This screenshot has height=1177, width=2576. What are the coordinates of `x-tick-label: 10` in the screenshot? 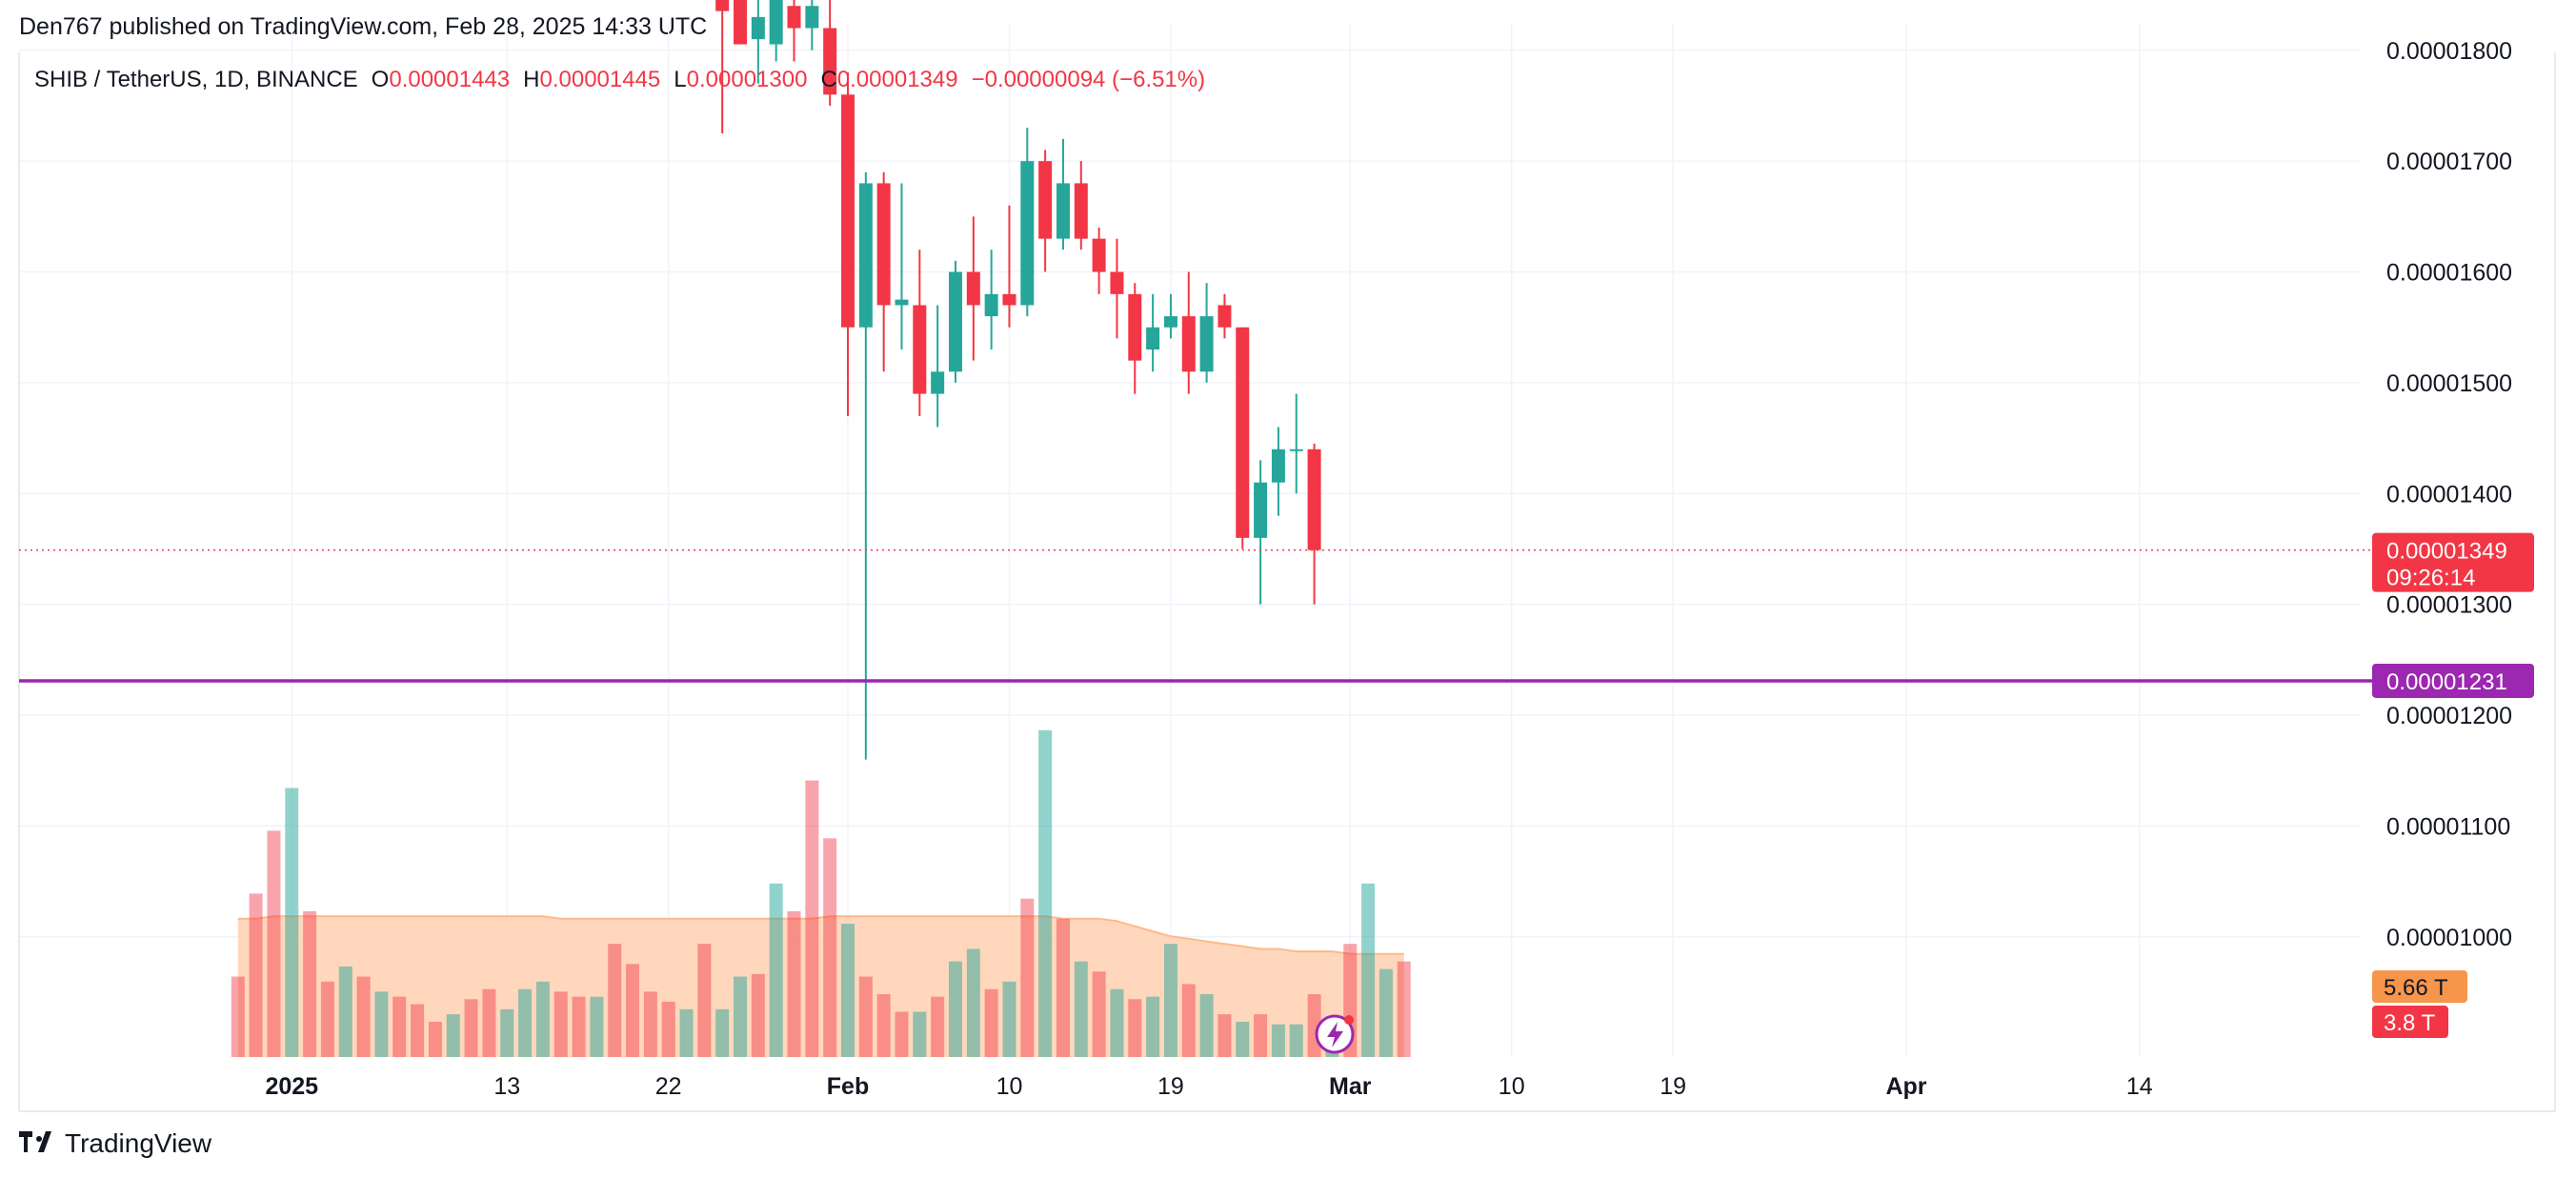 It's located at (1009, 1086).